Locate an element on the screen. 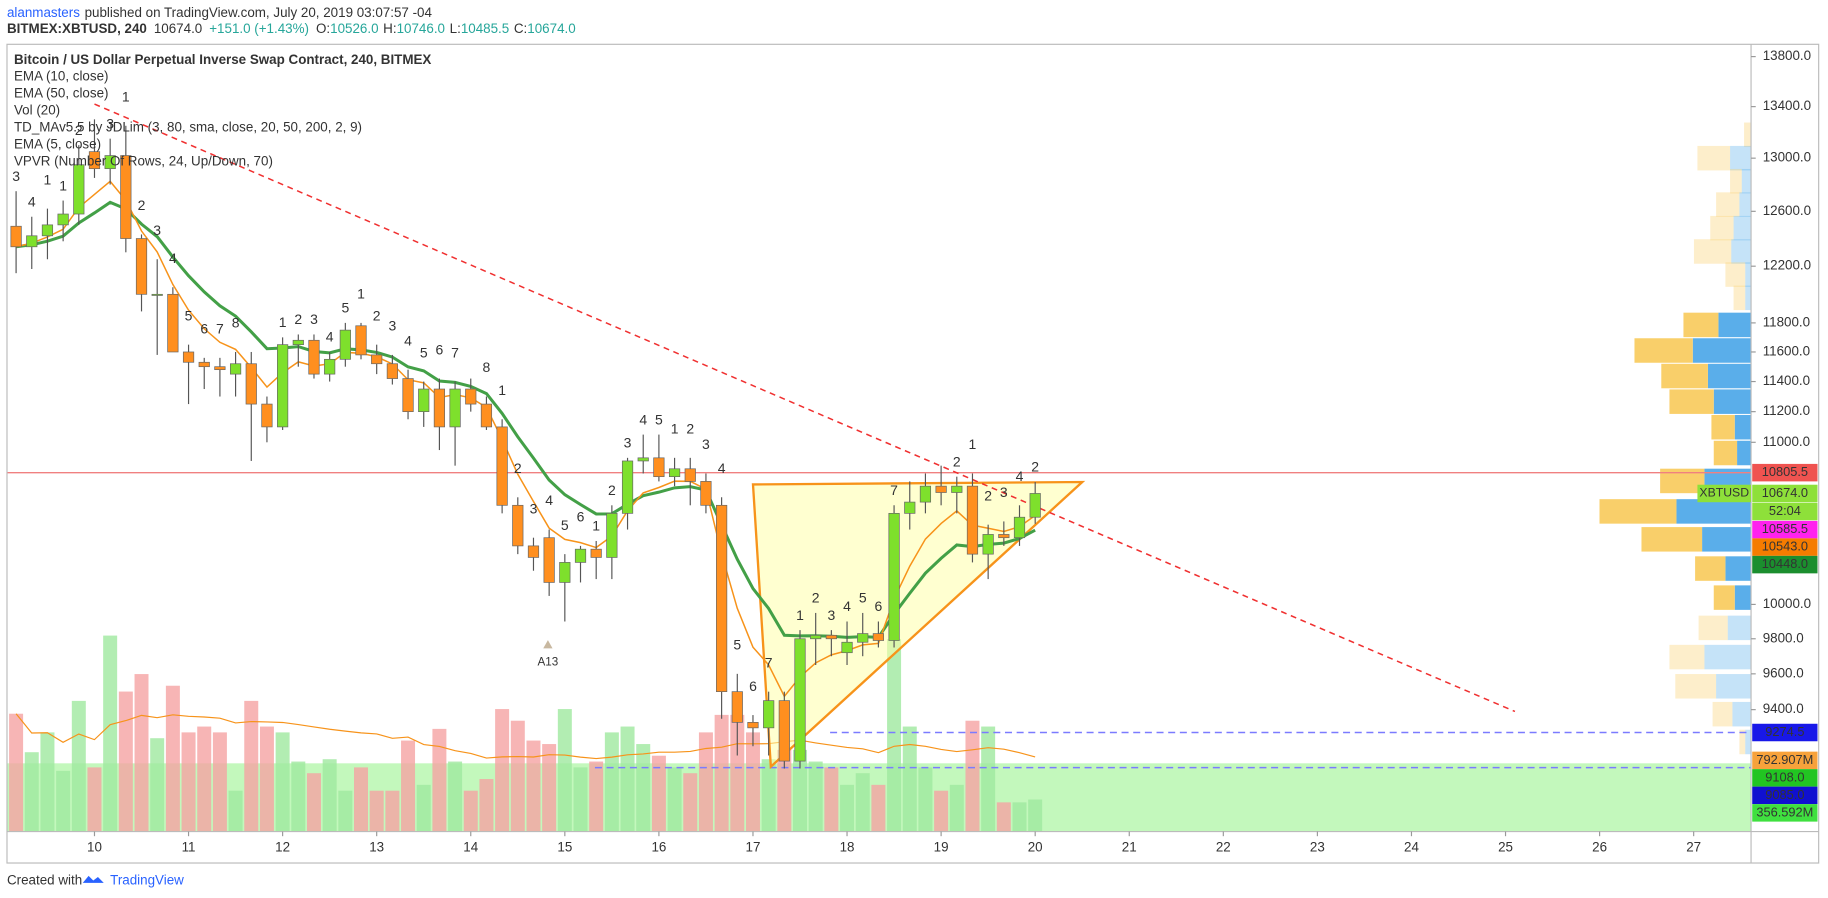  y-tick-label: 11000.0 is located at coordinates (1786, 441).